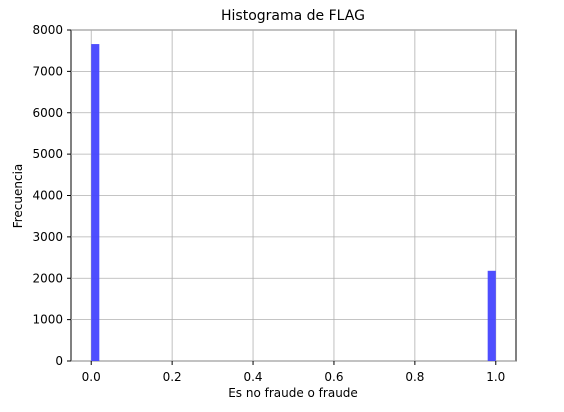  I want to click on x-tick-label: 0.0, so click(91, 377).